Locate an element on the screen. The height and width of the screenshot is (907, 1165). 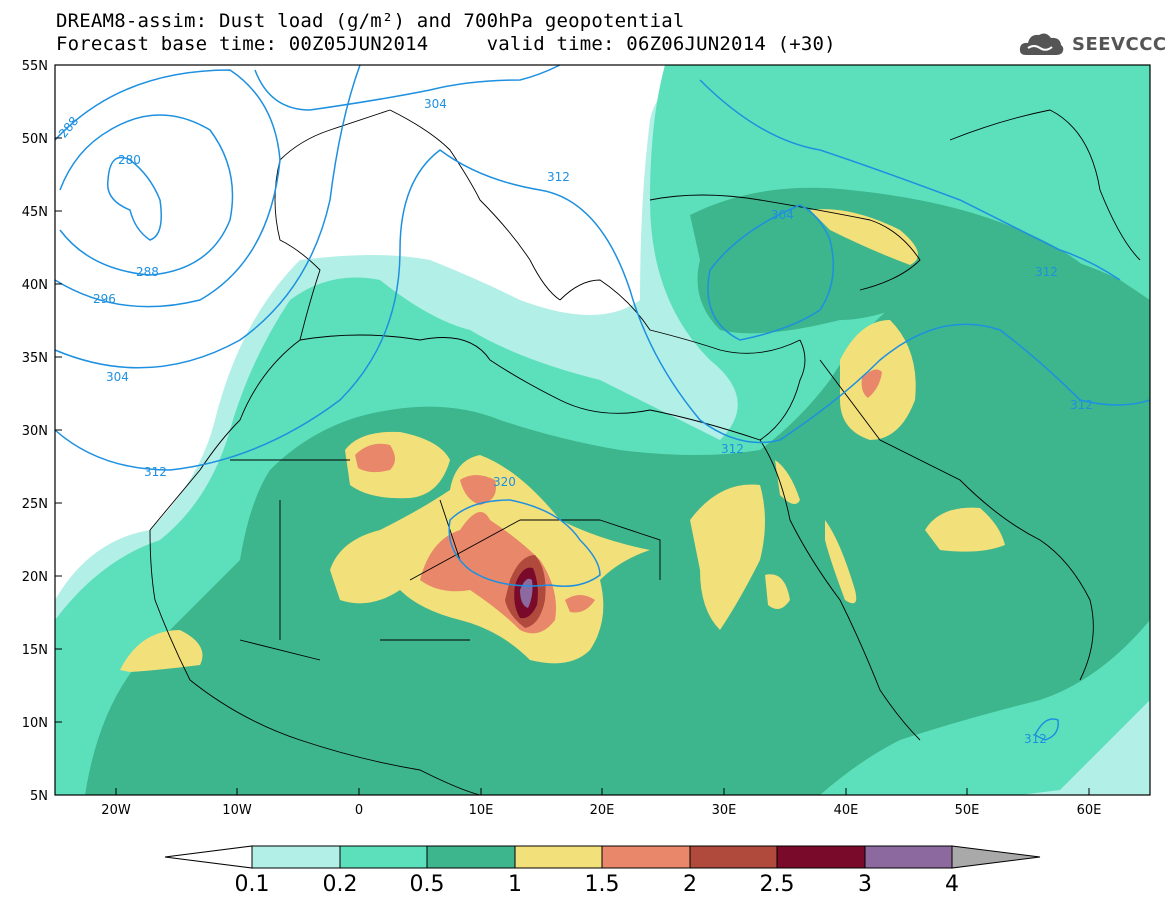
colorbar-label: 0.2 is located at coordinates (340, 884).